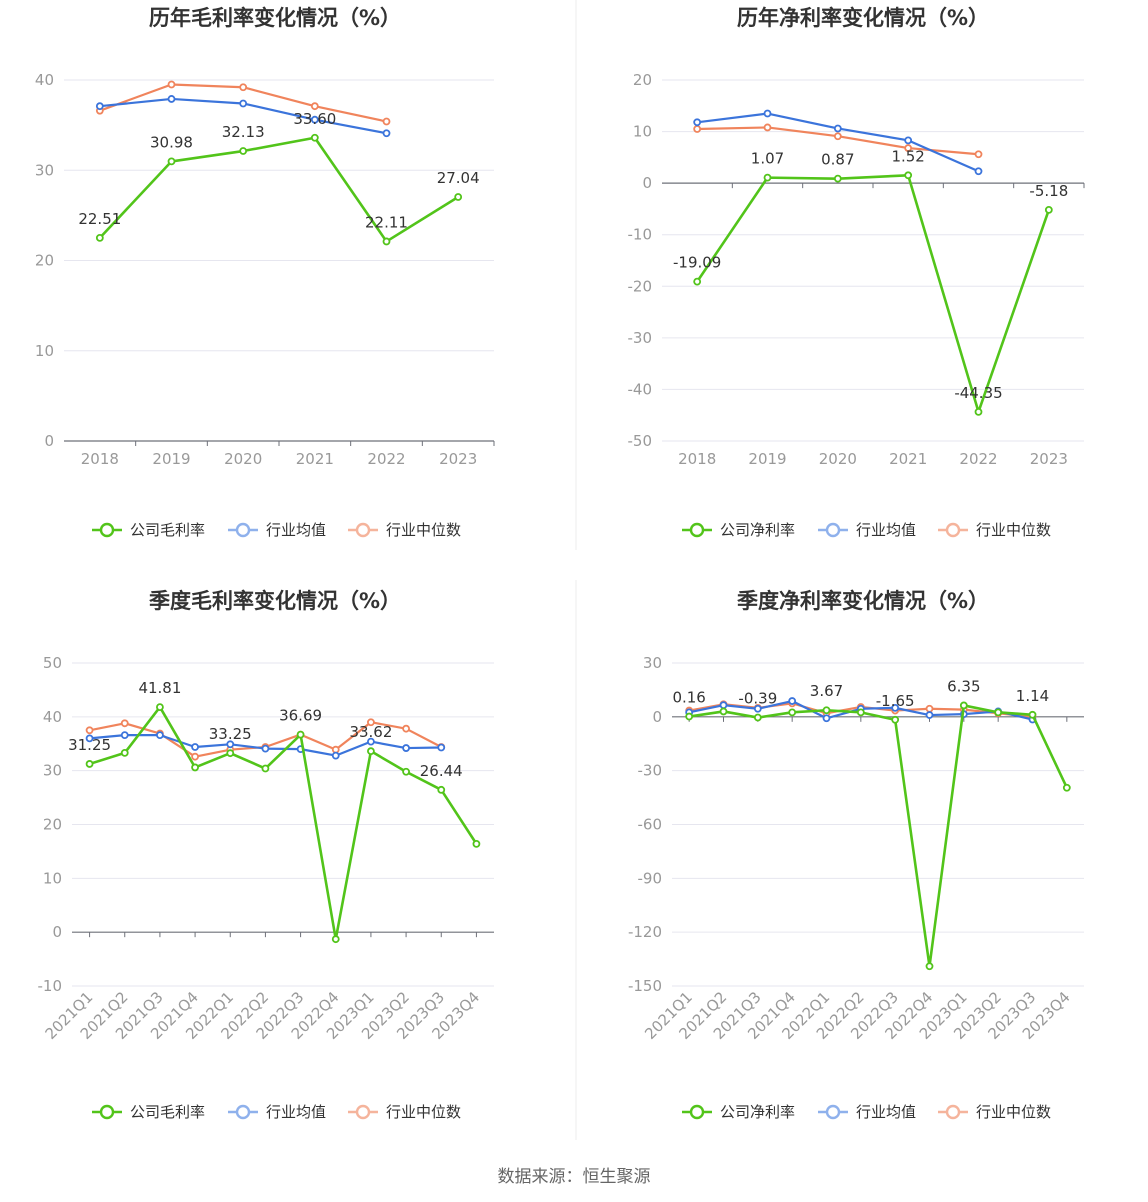 This screenshot has height=1202, width=1148. Describe the element at coordinates (978, 393) in the screenshot. I see `data-label: -44.35` at that location.